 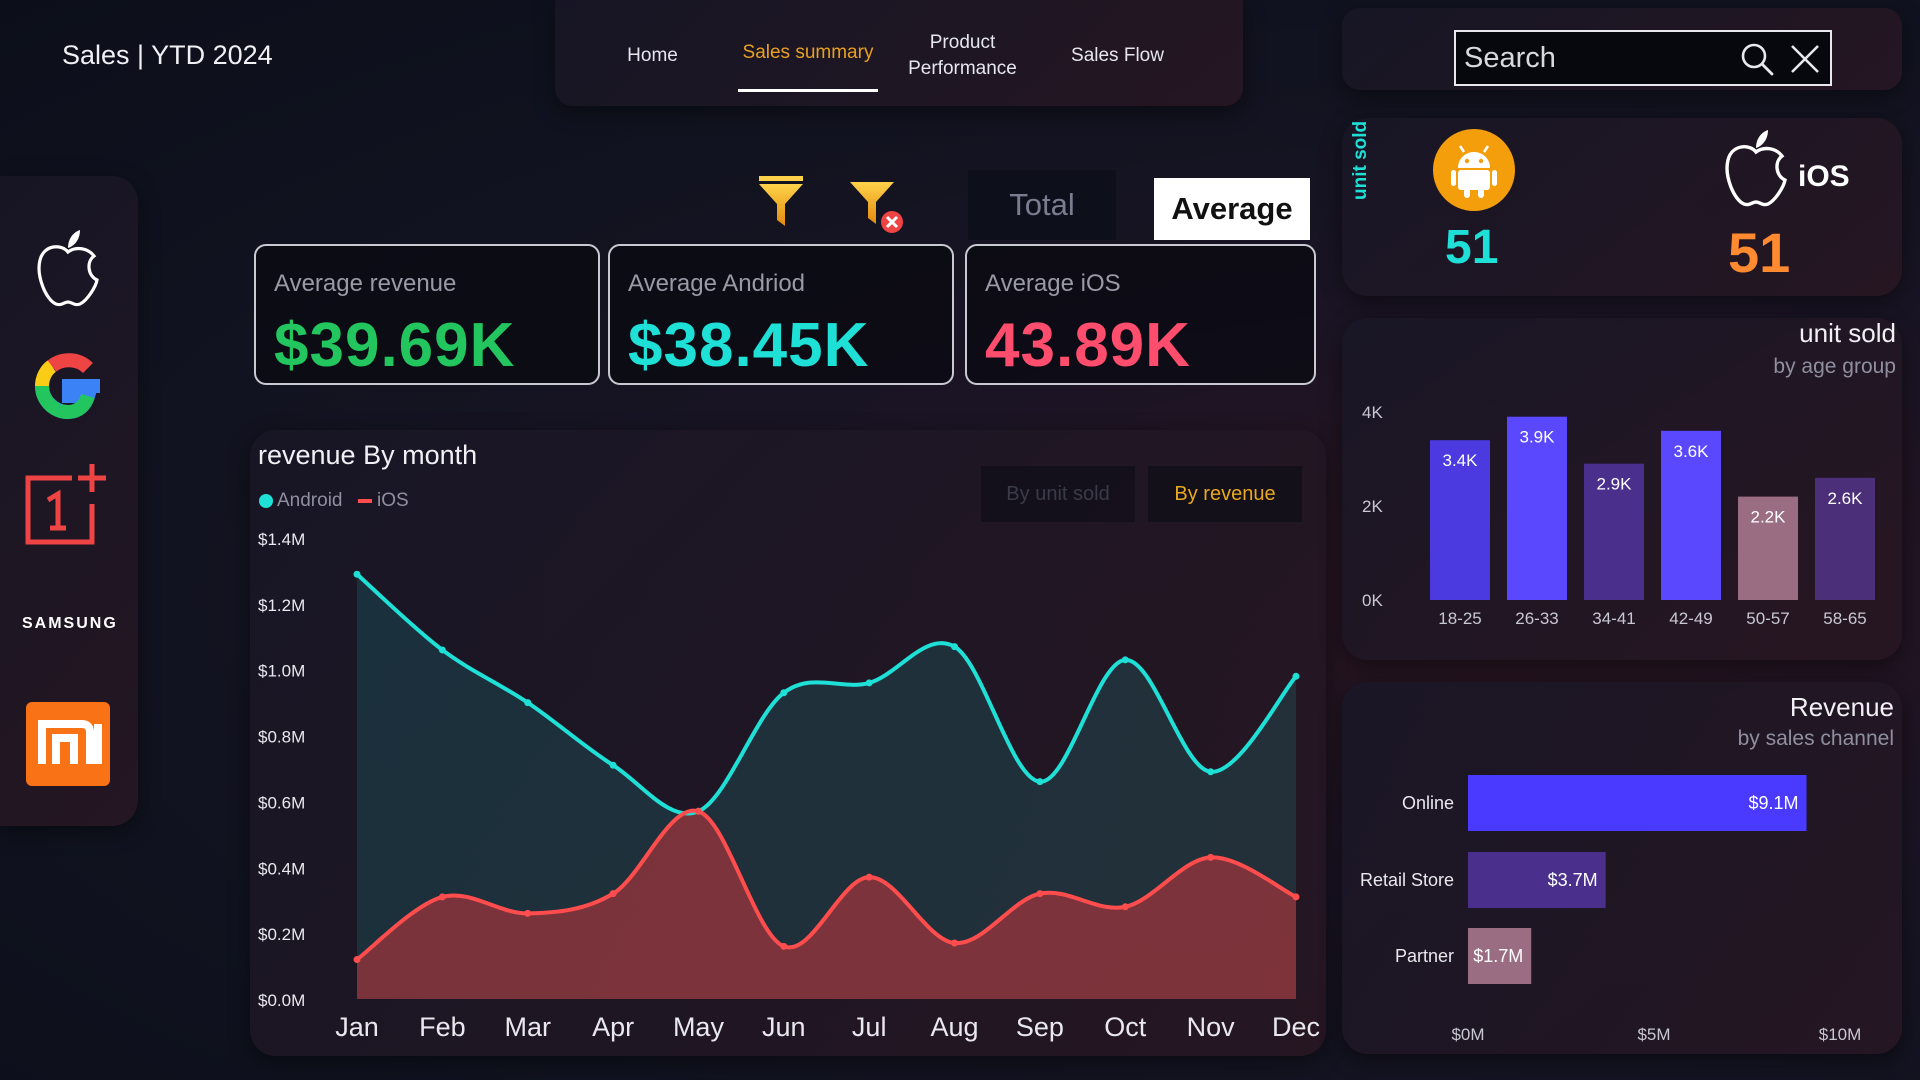 What do you see at coordinates (357, 1027) in the screenshot?
I see `x-tick-label: Jan` at bounding box center [357, 1027].